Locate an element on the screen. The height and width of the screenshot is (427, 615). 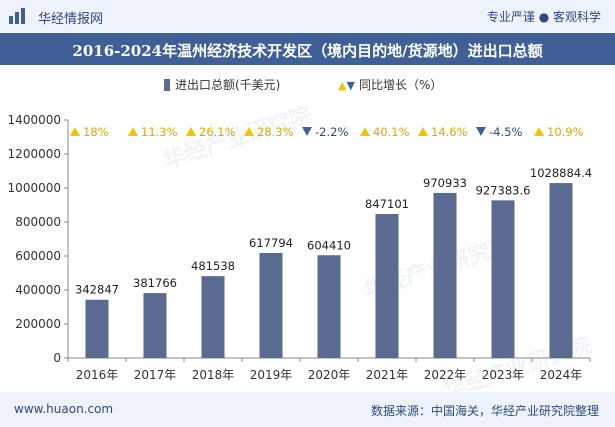
chart-legend: 进出口总额(千美元) ▲▼ 同比增长（%） is located at coordinates (307, 82).